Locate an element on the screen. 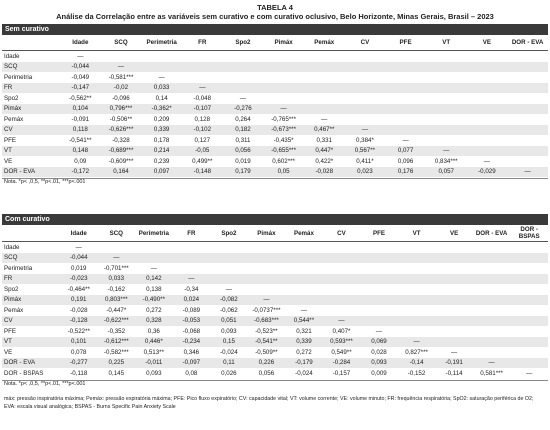 This screenshot has height=430, width=550. cell: -0,701*** is located at coordinates (116, 268).